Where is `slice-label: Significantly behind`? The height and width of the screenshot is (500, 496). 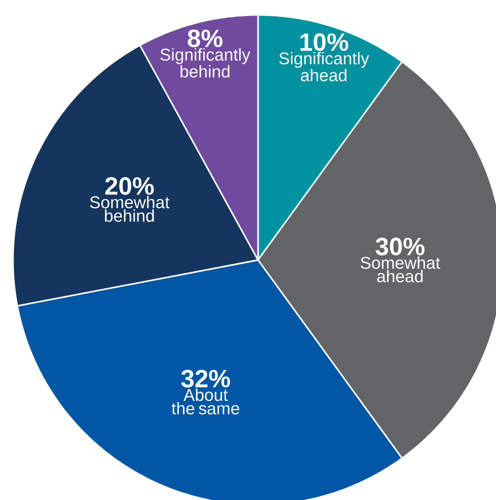 slice-label: Significantly behind is located at coordinates (205, 63).